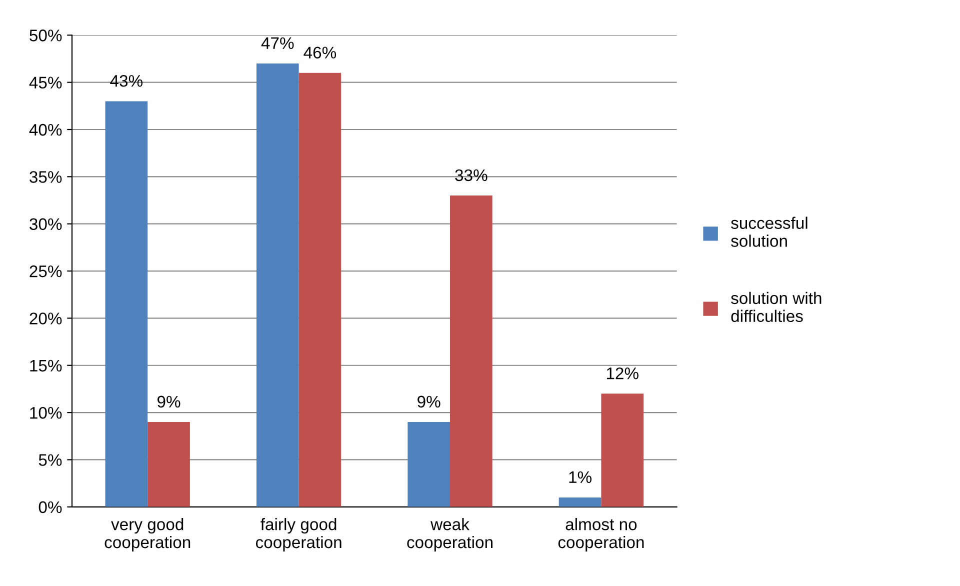  Describe the element at coordinates (471, 175) in the screenshot. I see `data-label: 33%` at that location.